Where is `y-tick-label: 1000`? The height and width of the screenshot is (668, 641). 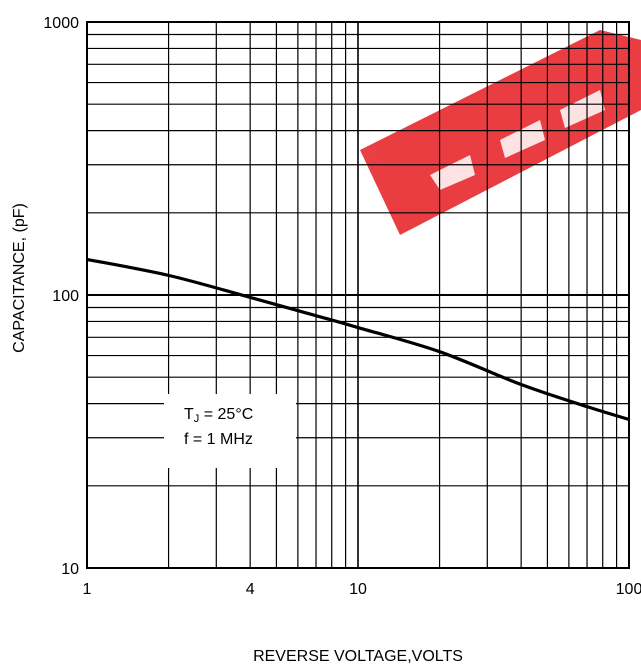 y-tick-label: 1000 is located at coordinates (61, 23).